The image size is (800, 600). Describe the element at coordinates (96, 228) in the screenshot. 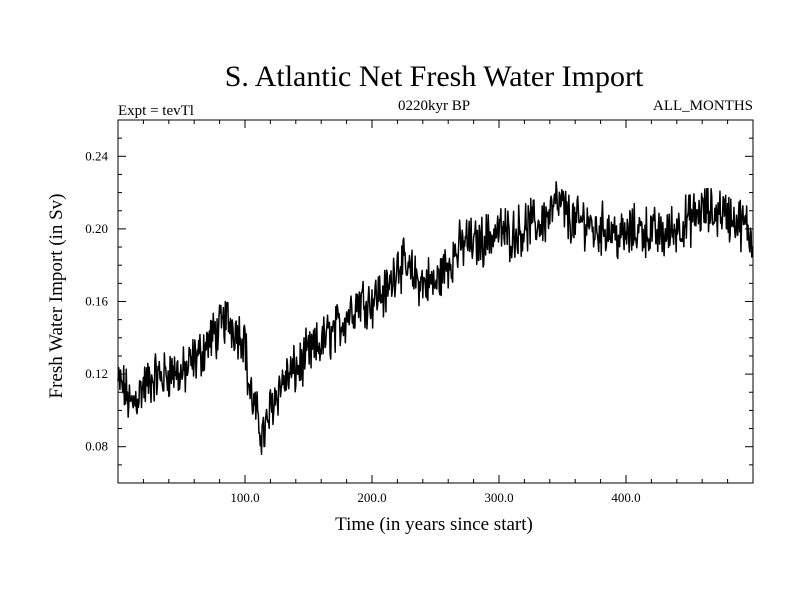

I see `y-tick-label: 0.20` at that location.